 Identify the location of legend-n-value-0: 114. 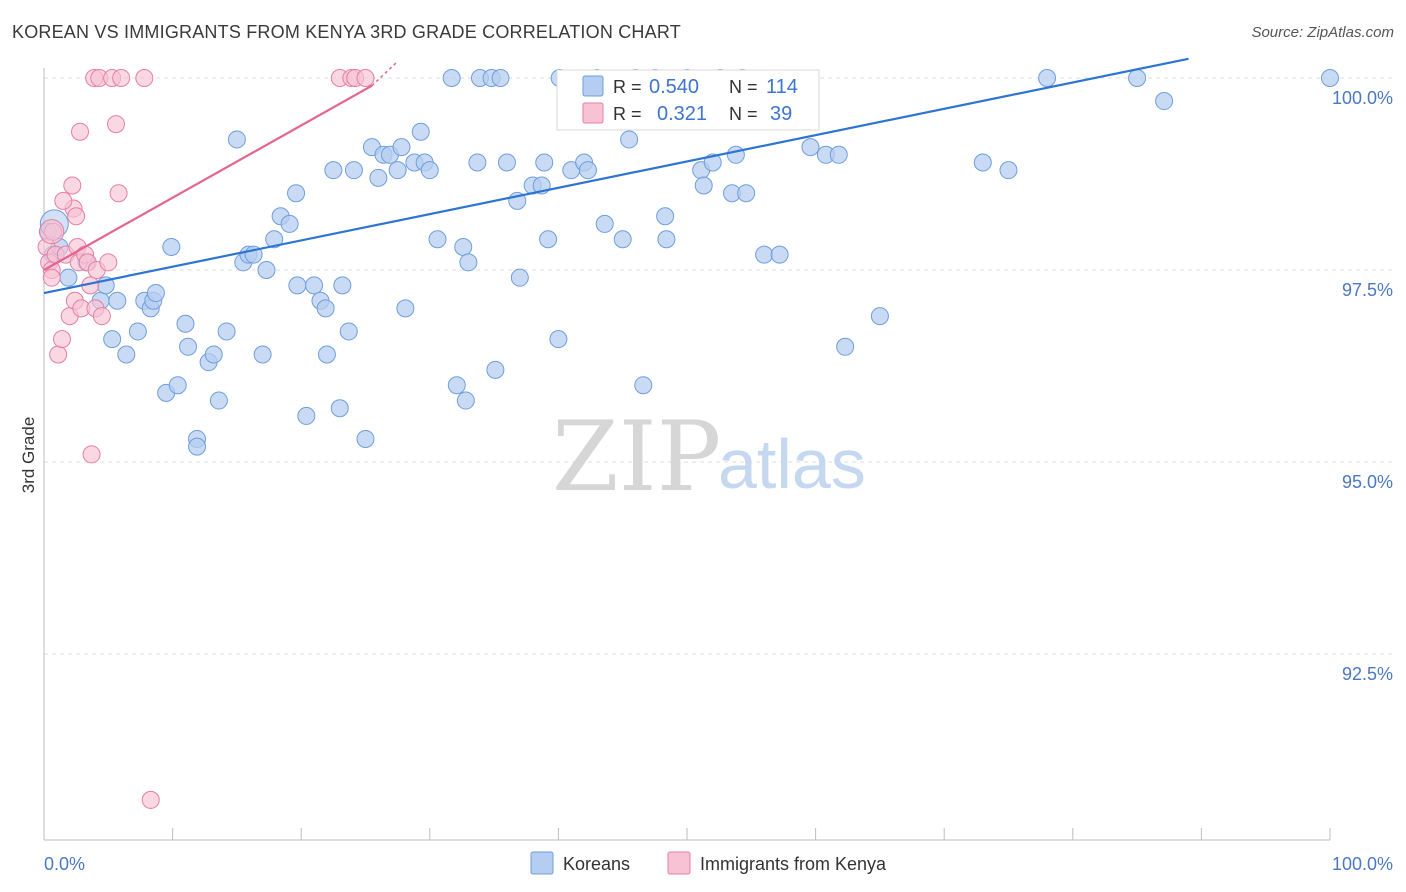
(782, 87).